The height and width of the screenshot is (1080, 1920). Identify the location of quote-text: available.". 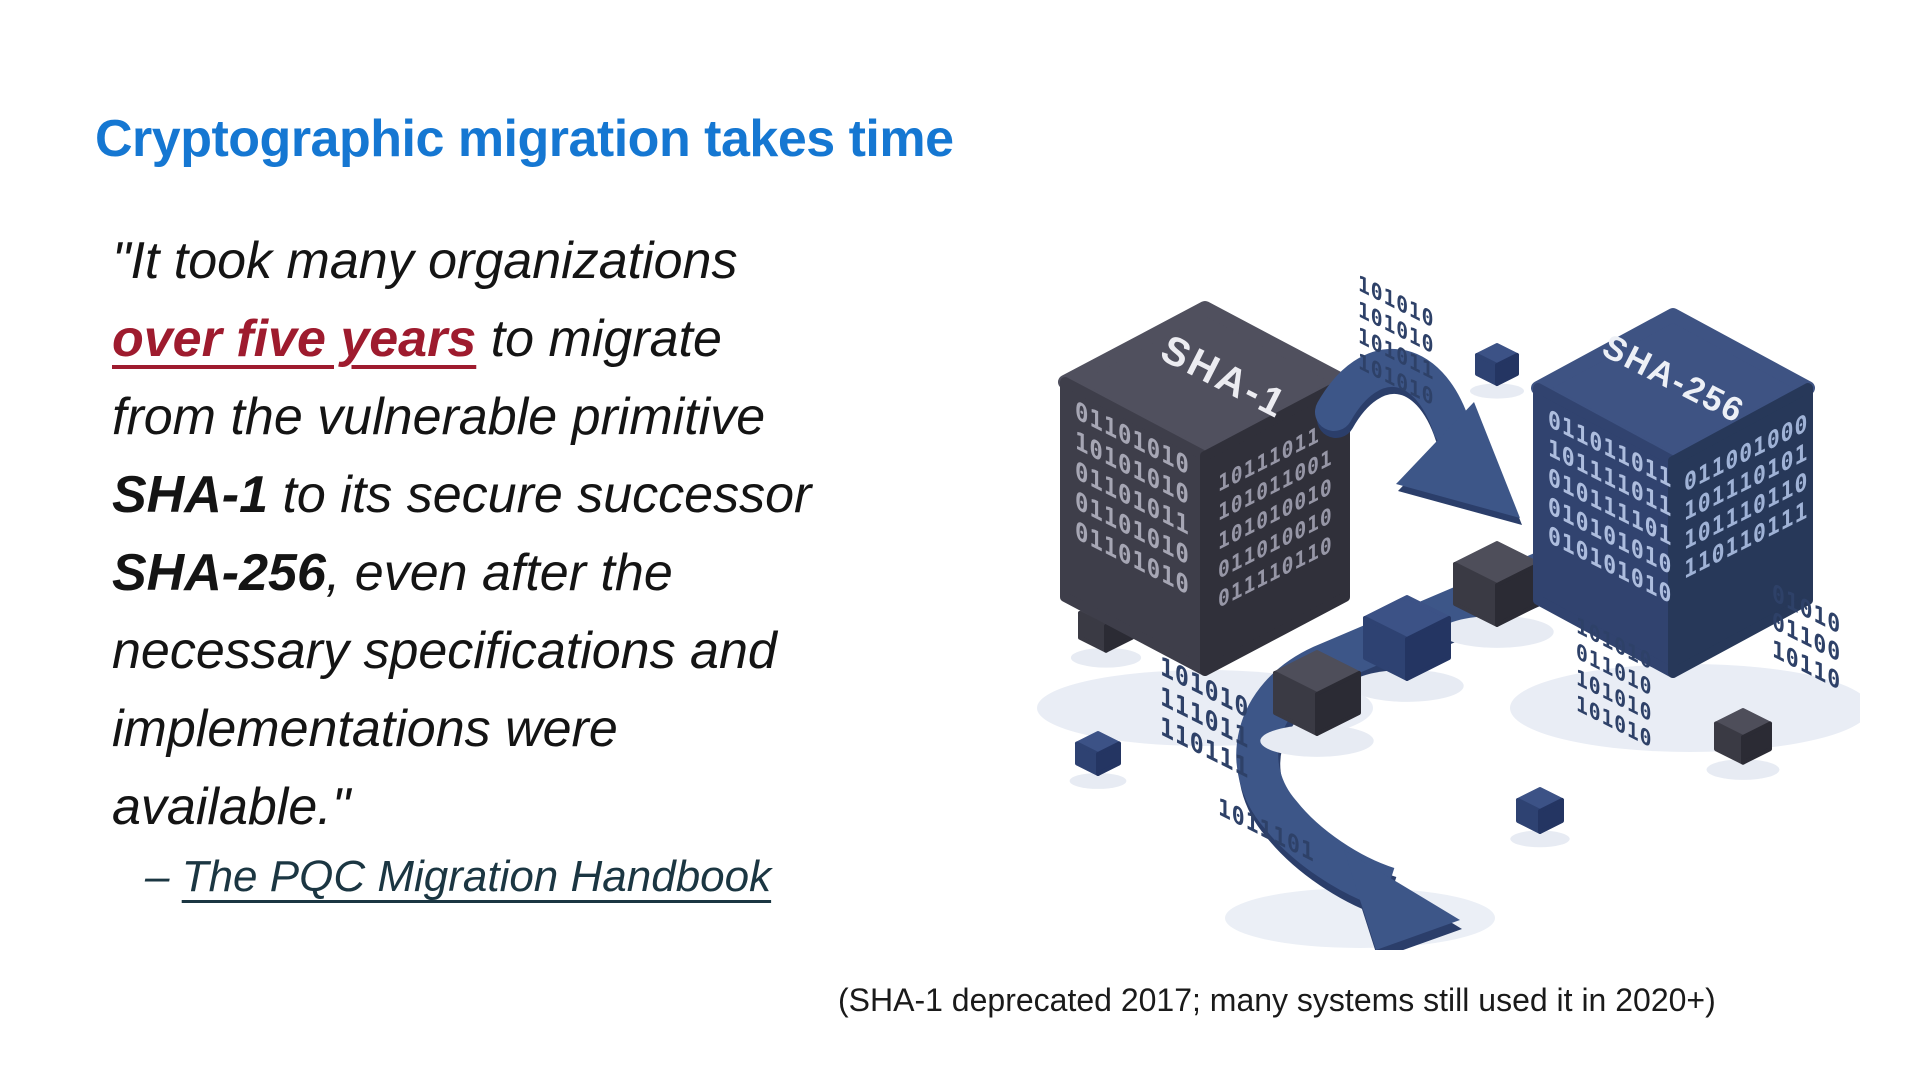
(231, 807).